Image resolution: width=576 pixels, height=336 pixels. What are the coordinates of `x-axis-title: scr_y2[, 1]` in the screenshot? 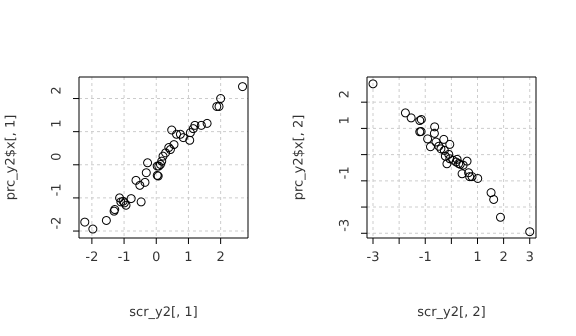 It's located at (163, 312).